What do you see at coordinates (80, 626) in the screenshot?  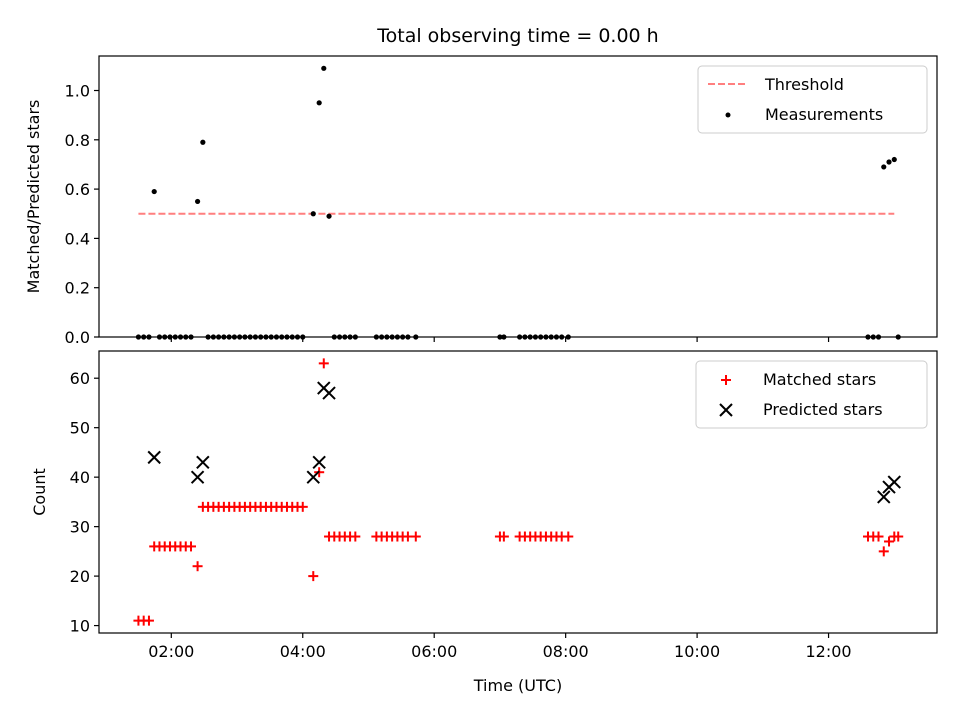 I see `bottom-y-tick-label: 10` at bounding box center [80, 626].